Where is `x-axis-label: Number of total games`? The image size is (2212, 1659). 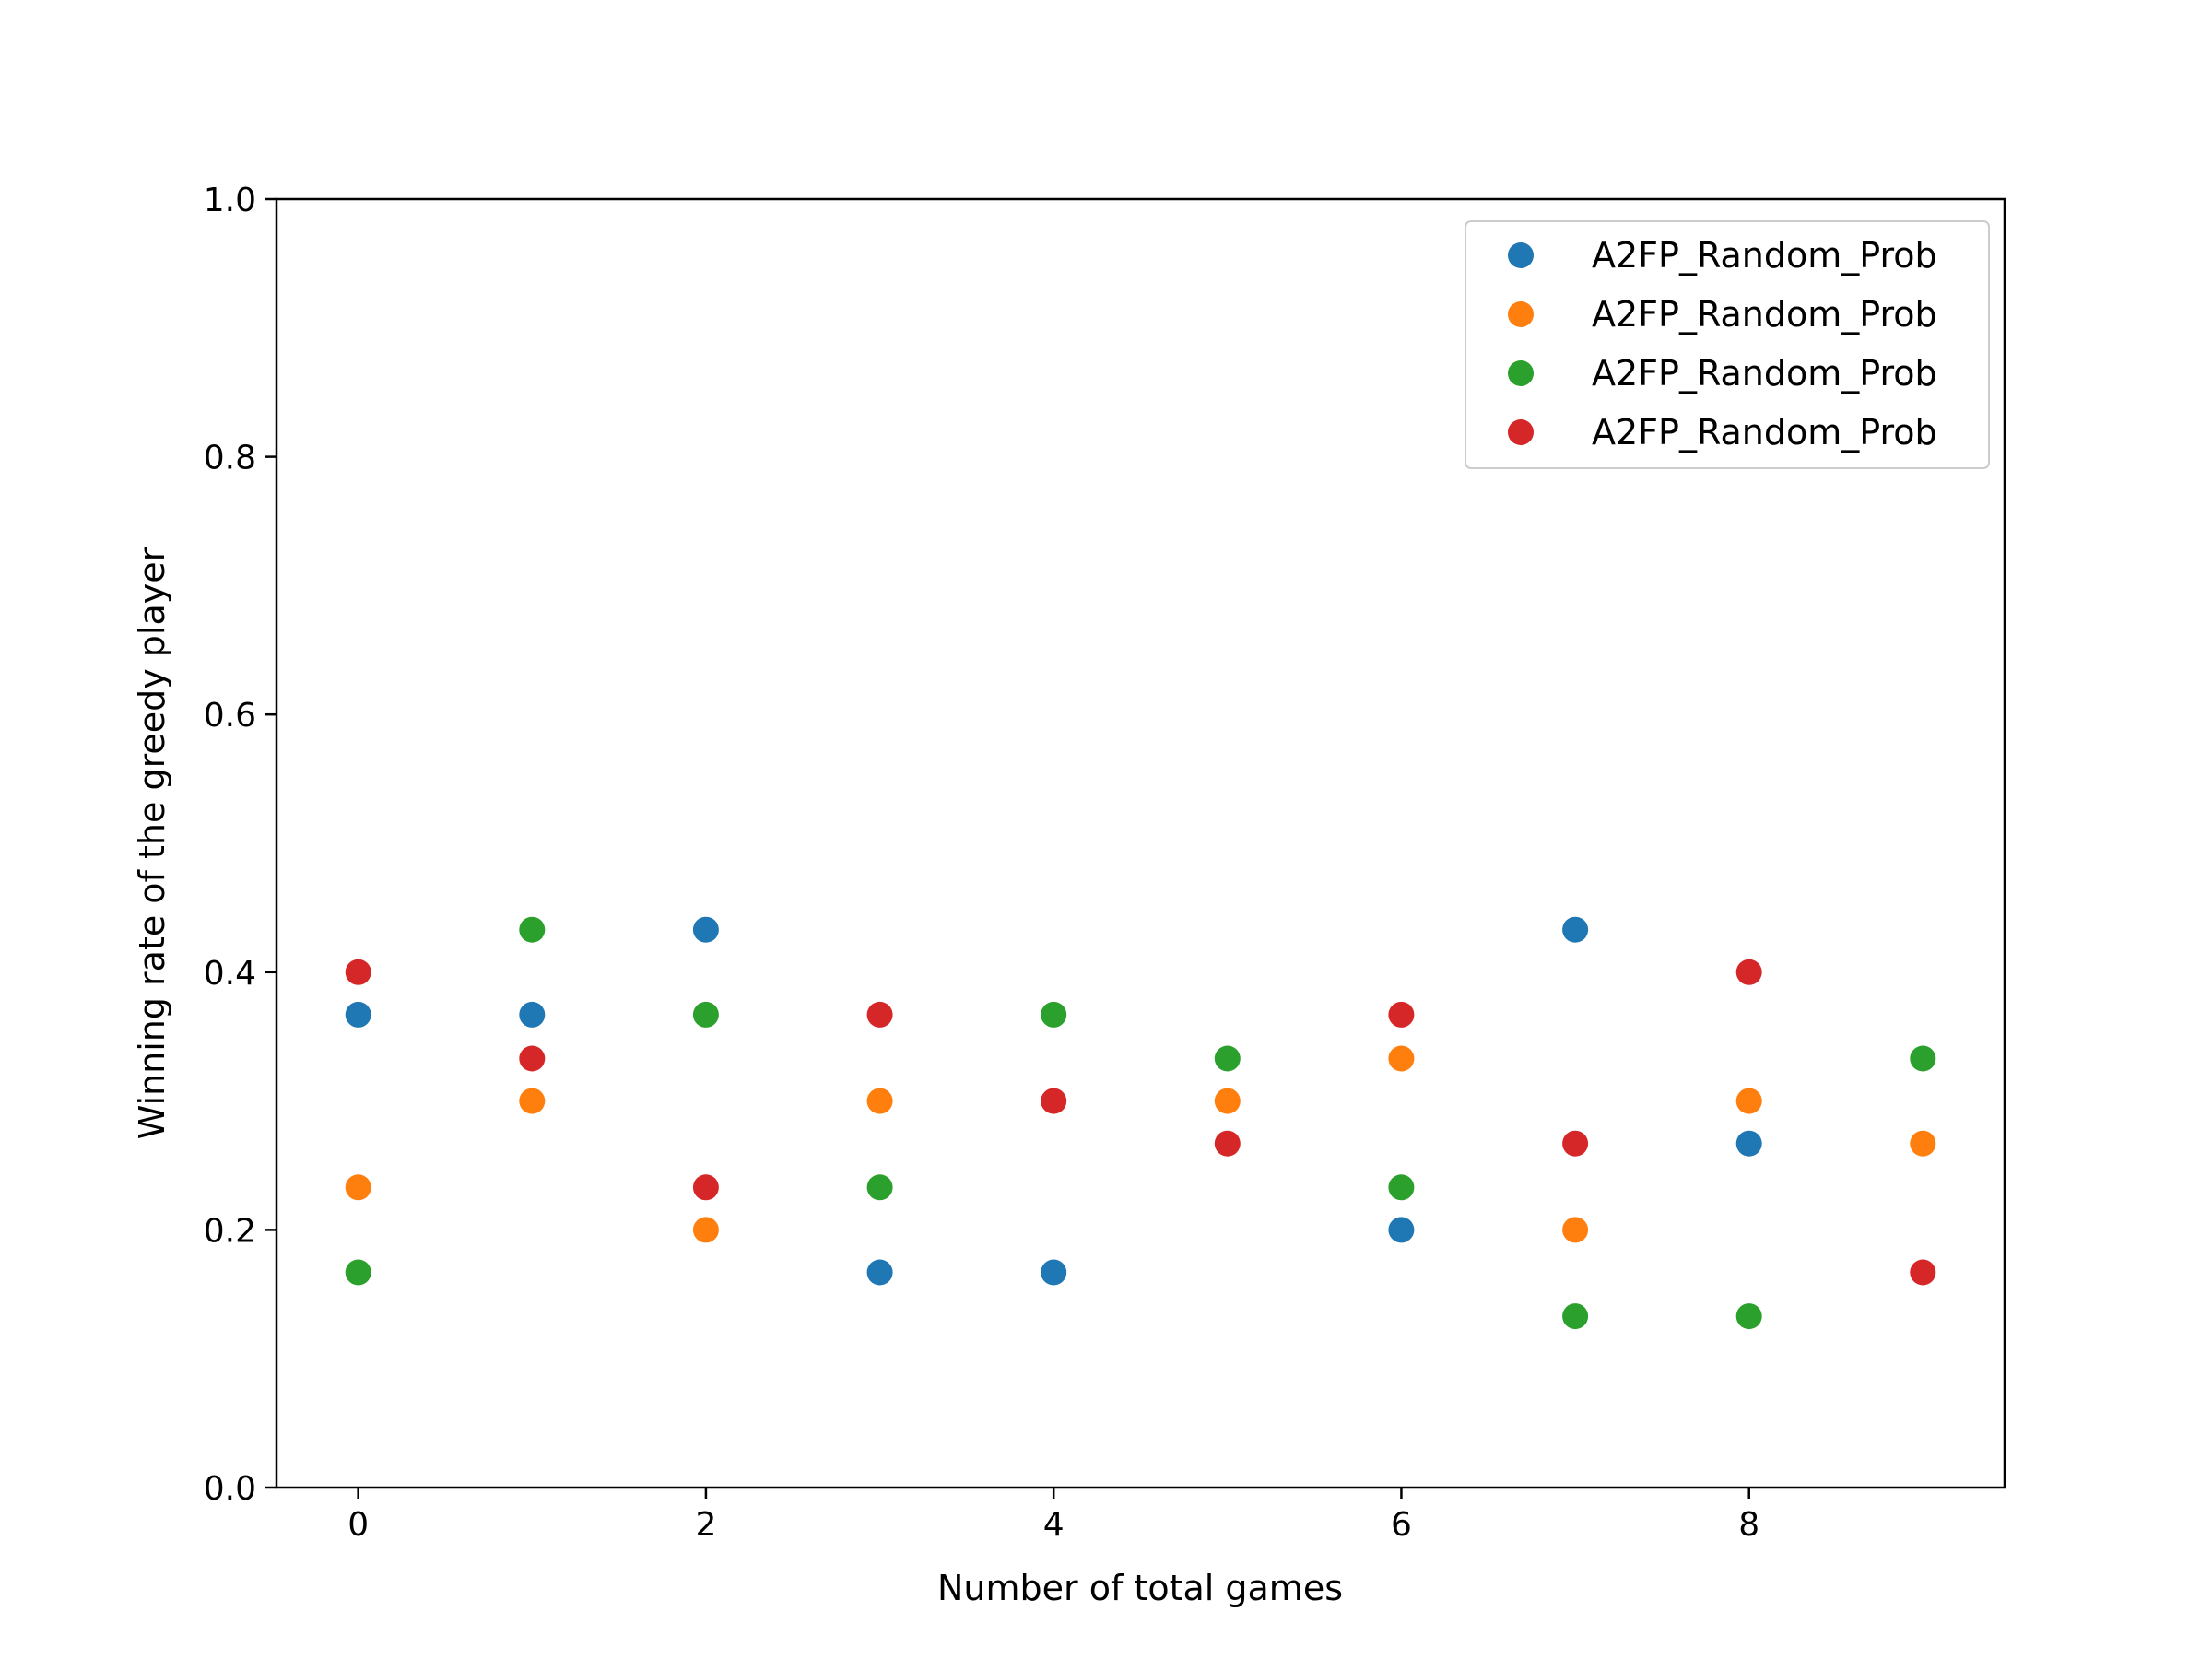 x-axis-label: Number of total games is located at coordinates (1140, 1588).